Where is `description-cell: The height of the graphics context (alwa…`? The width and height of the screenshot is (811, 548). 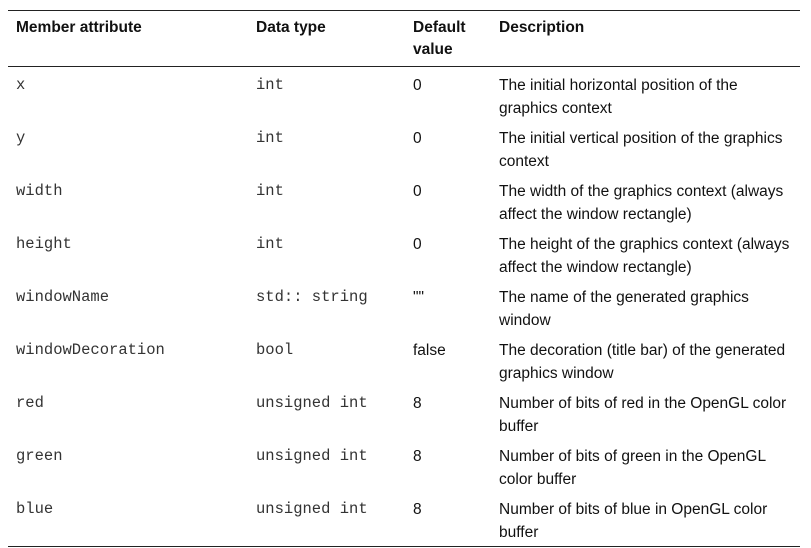
description-cell: The height of the graphics context (alwa… is located at coordinates (644, 256).